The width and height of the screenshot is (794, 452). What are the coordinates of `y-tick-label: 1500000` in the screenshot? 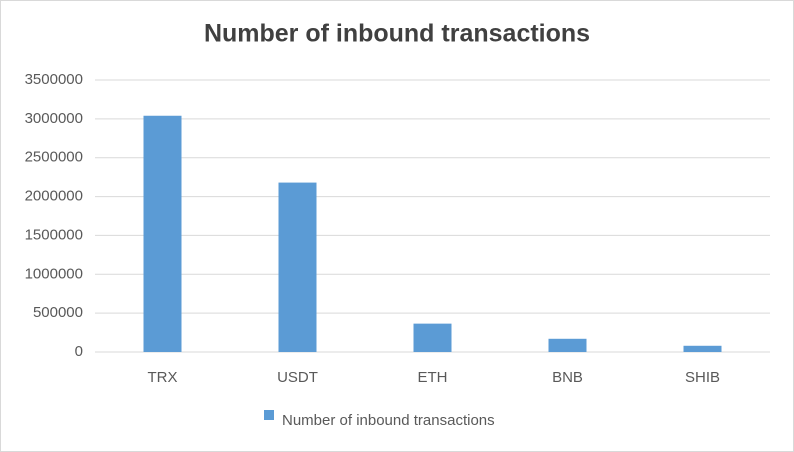 It's located at (54, 234).